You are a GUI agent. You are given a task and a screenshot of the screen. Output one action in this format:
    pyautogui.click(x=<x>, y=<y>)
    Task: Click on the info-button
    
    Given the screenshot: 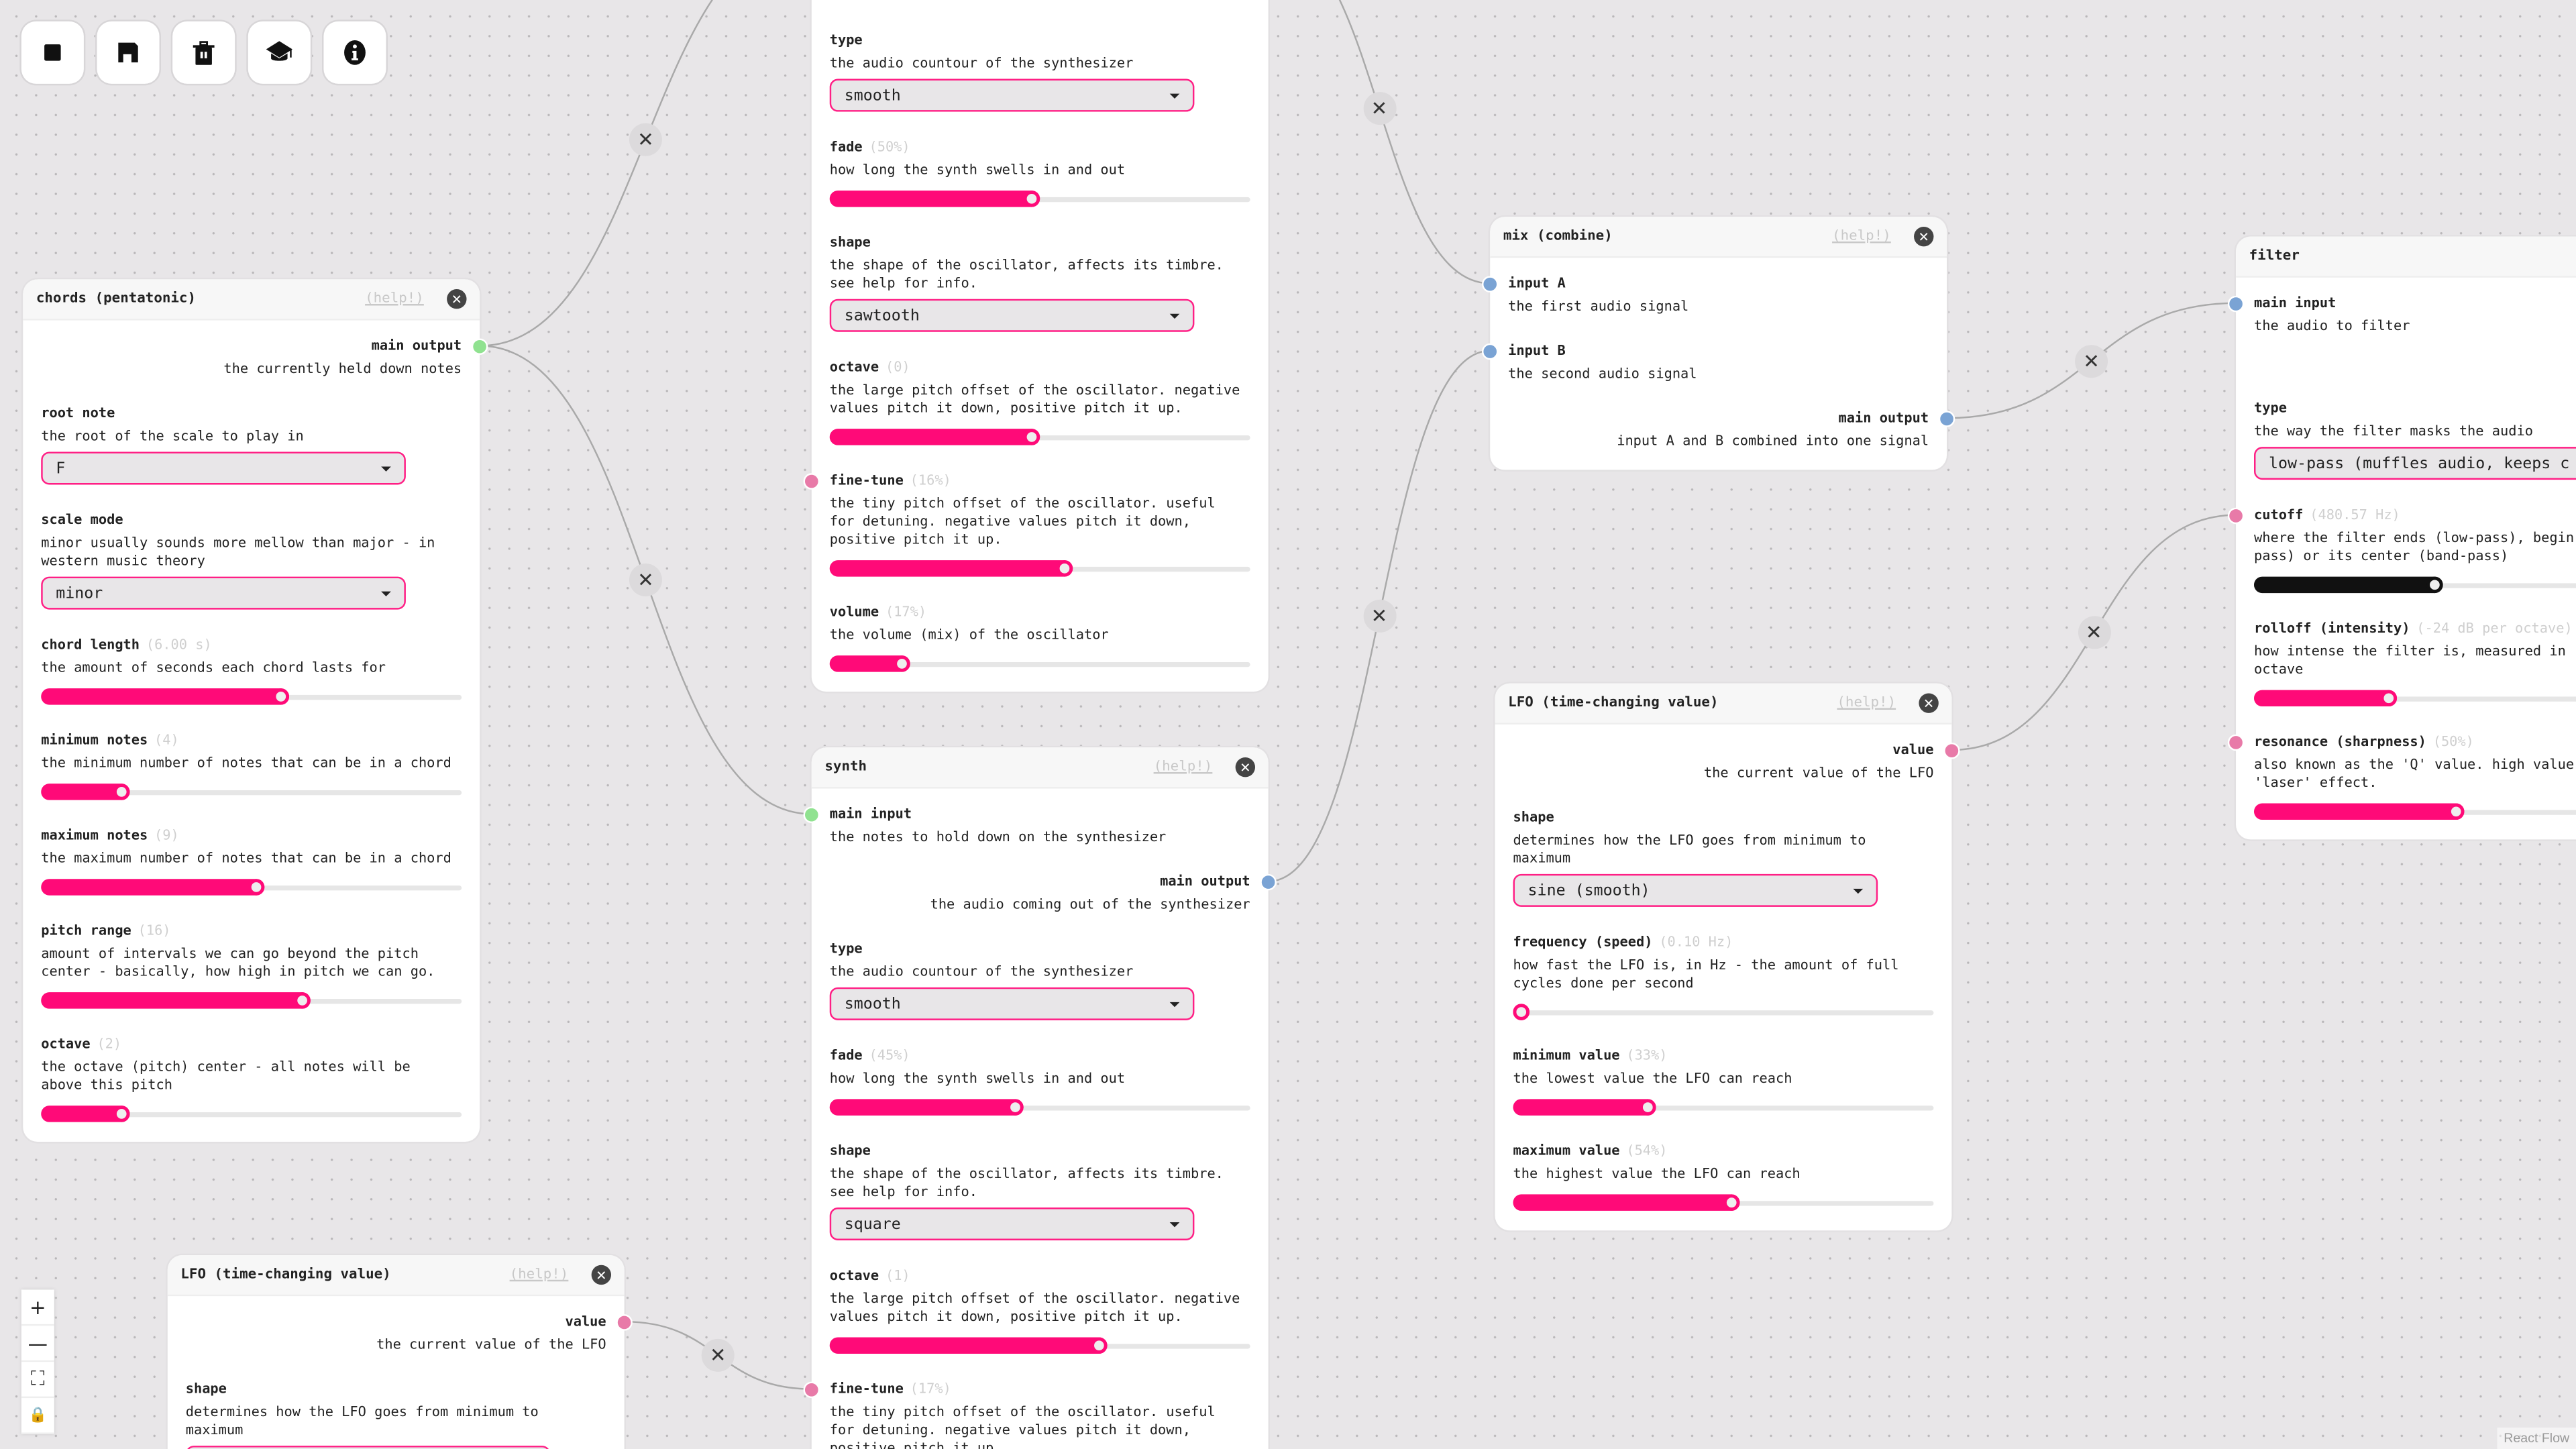 What is the action you would take?
    pyautogui.click(x=354, y=52)
    